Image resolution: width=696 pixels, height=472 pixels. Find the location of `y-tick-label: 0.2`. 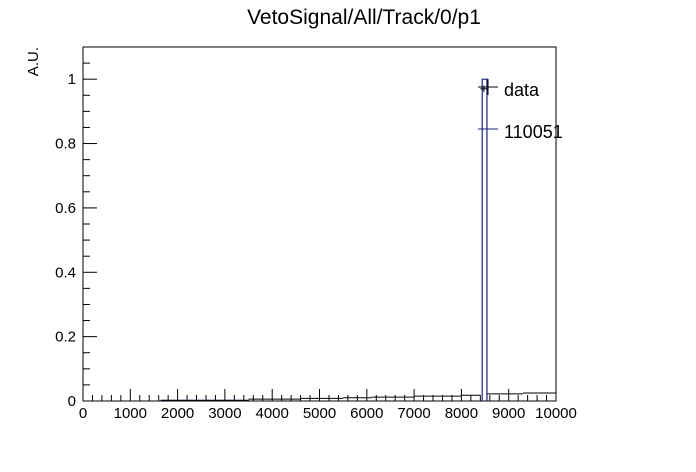

y-tick-label: 0.2 is located at coordinates (65, 337).